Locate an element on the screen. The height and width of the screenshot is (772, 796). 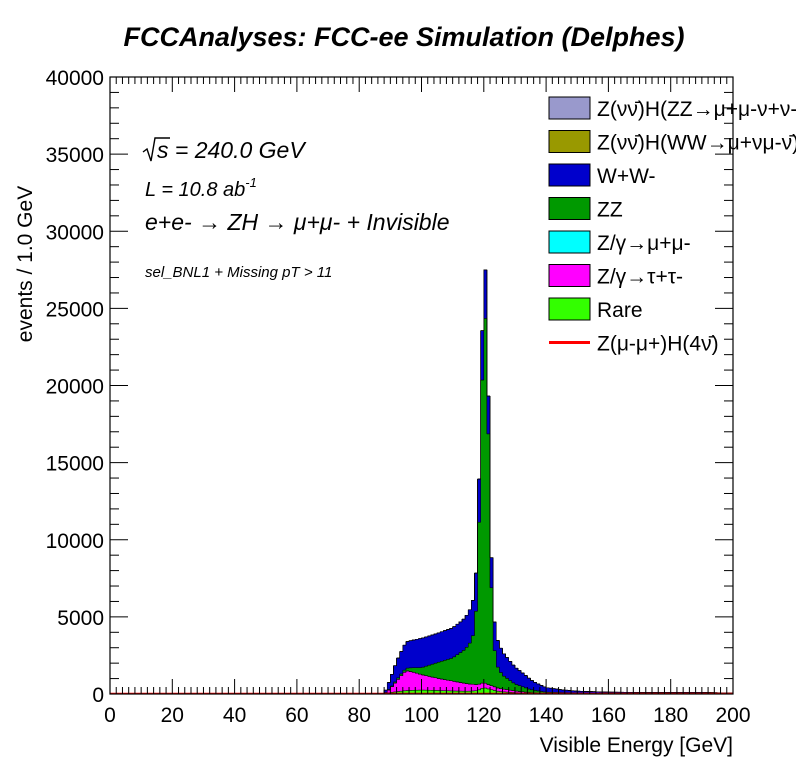
x-tick-label: 180 is located at coordinates (670, 715).